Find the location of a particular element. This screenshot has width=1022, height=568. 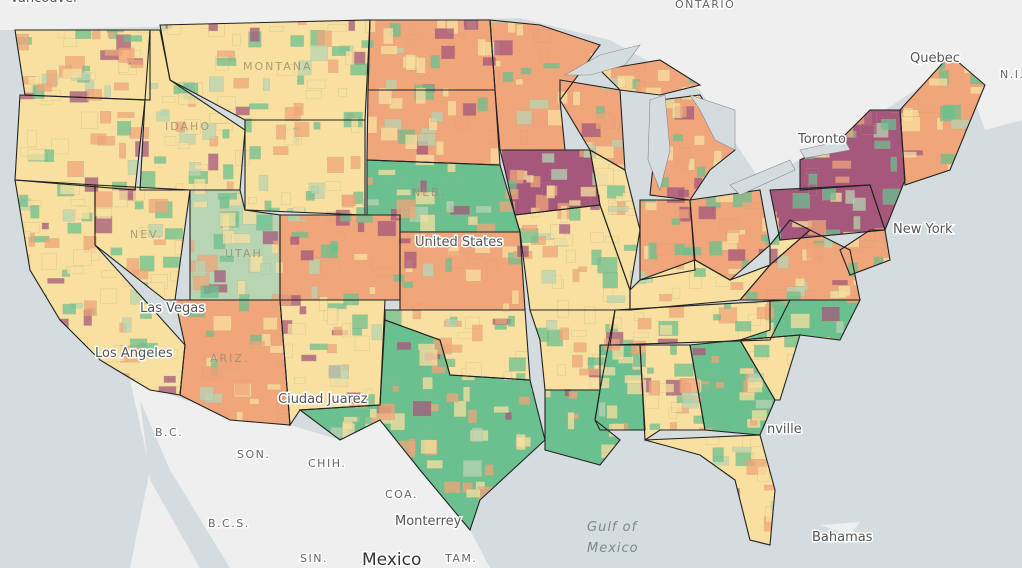

place-label: New York is located at coordinates (923, 229).